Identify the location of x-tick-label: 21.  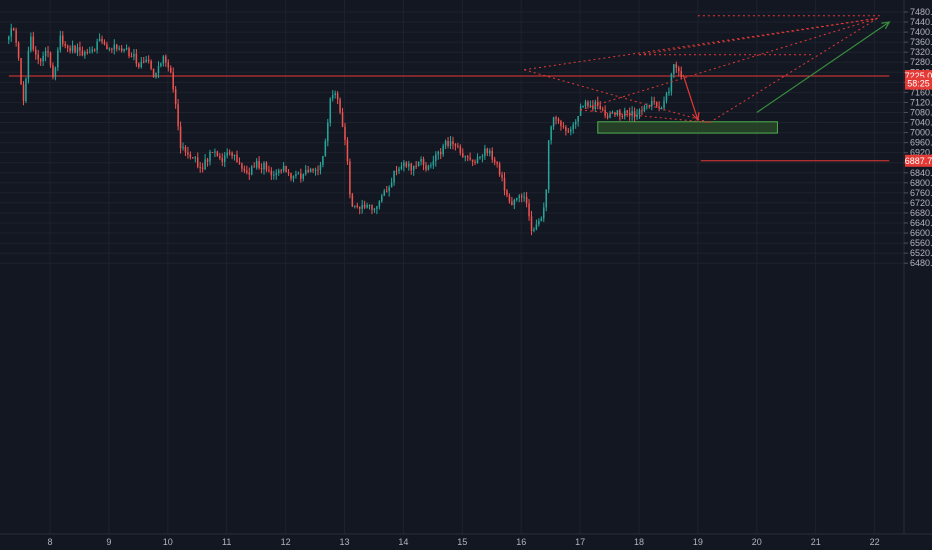
(816, 542).